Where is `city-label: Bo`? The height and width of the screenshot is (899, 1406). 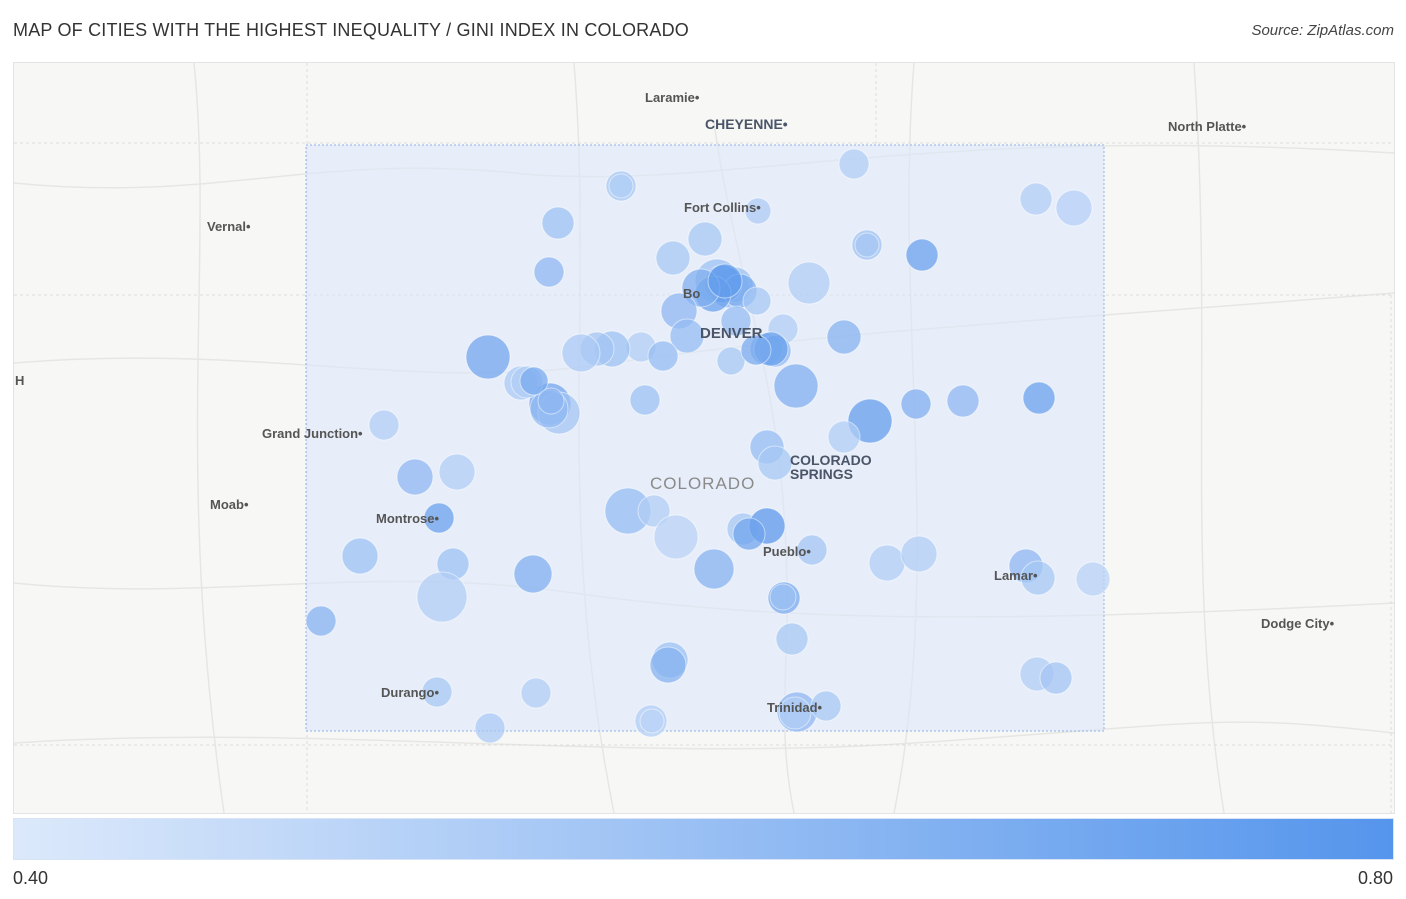
city-label: Bo is located at coordinates (691, 293).